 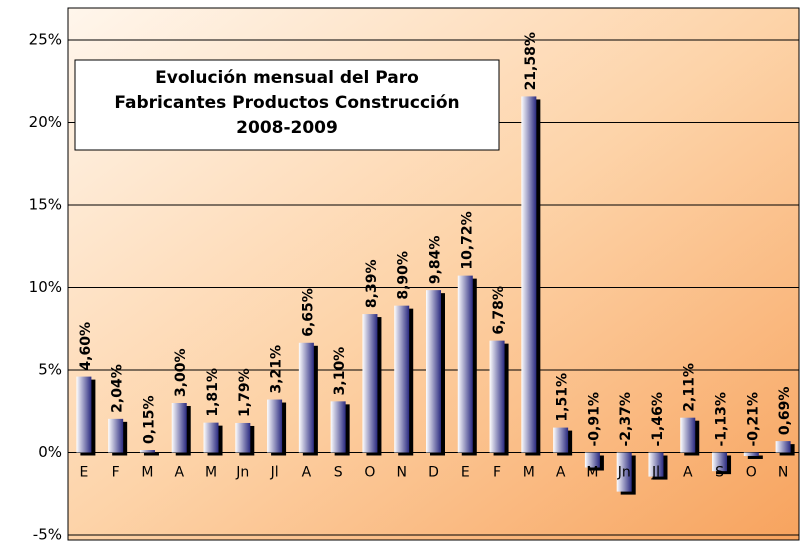 I want to click on title-box, so click(x=287, y=105).